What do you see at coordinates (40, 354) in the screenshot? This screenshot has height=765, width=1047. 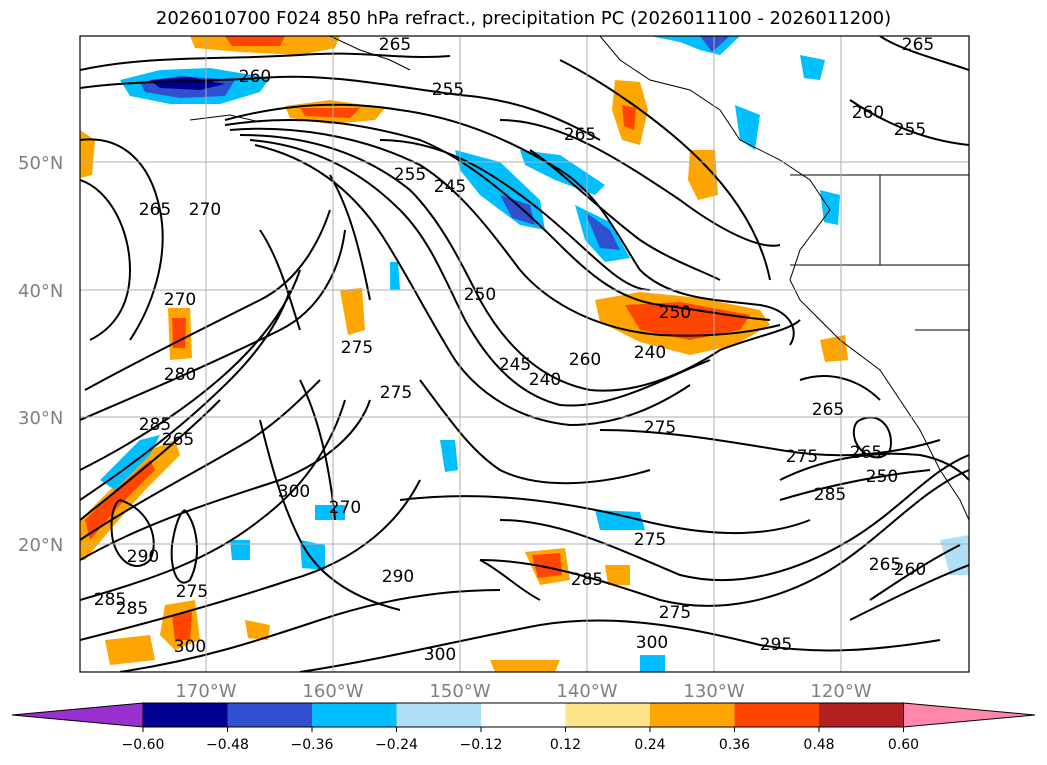 I see `latitude-labels: 50°N 40°N 30°N 20°N` at bounding box center [40, 354].